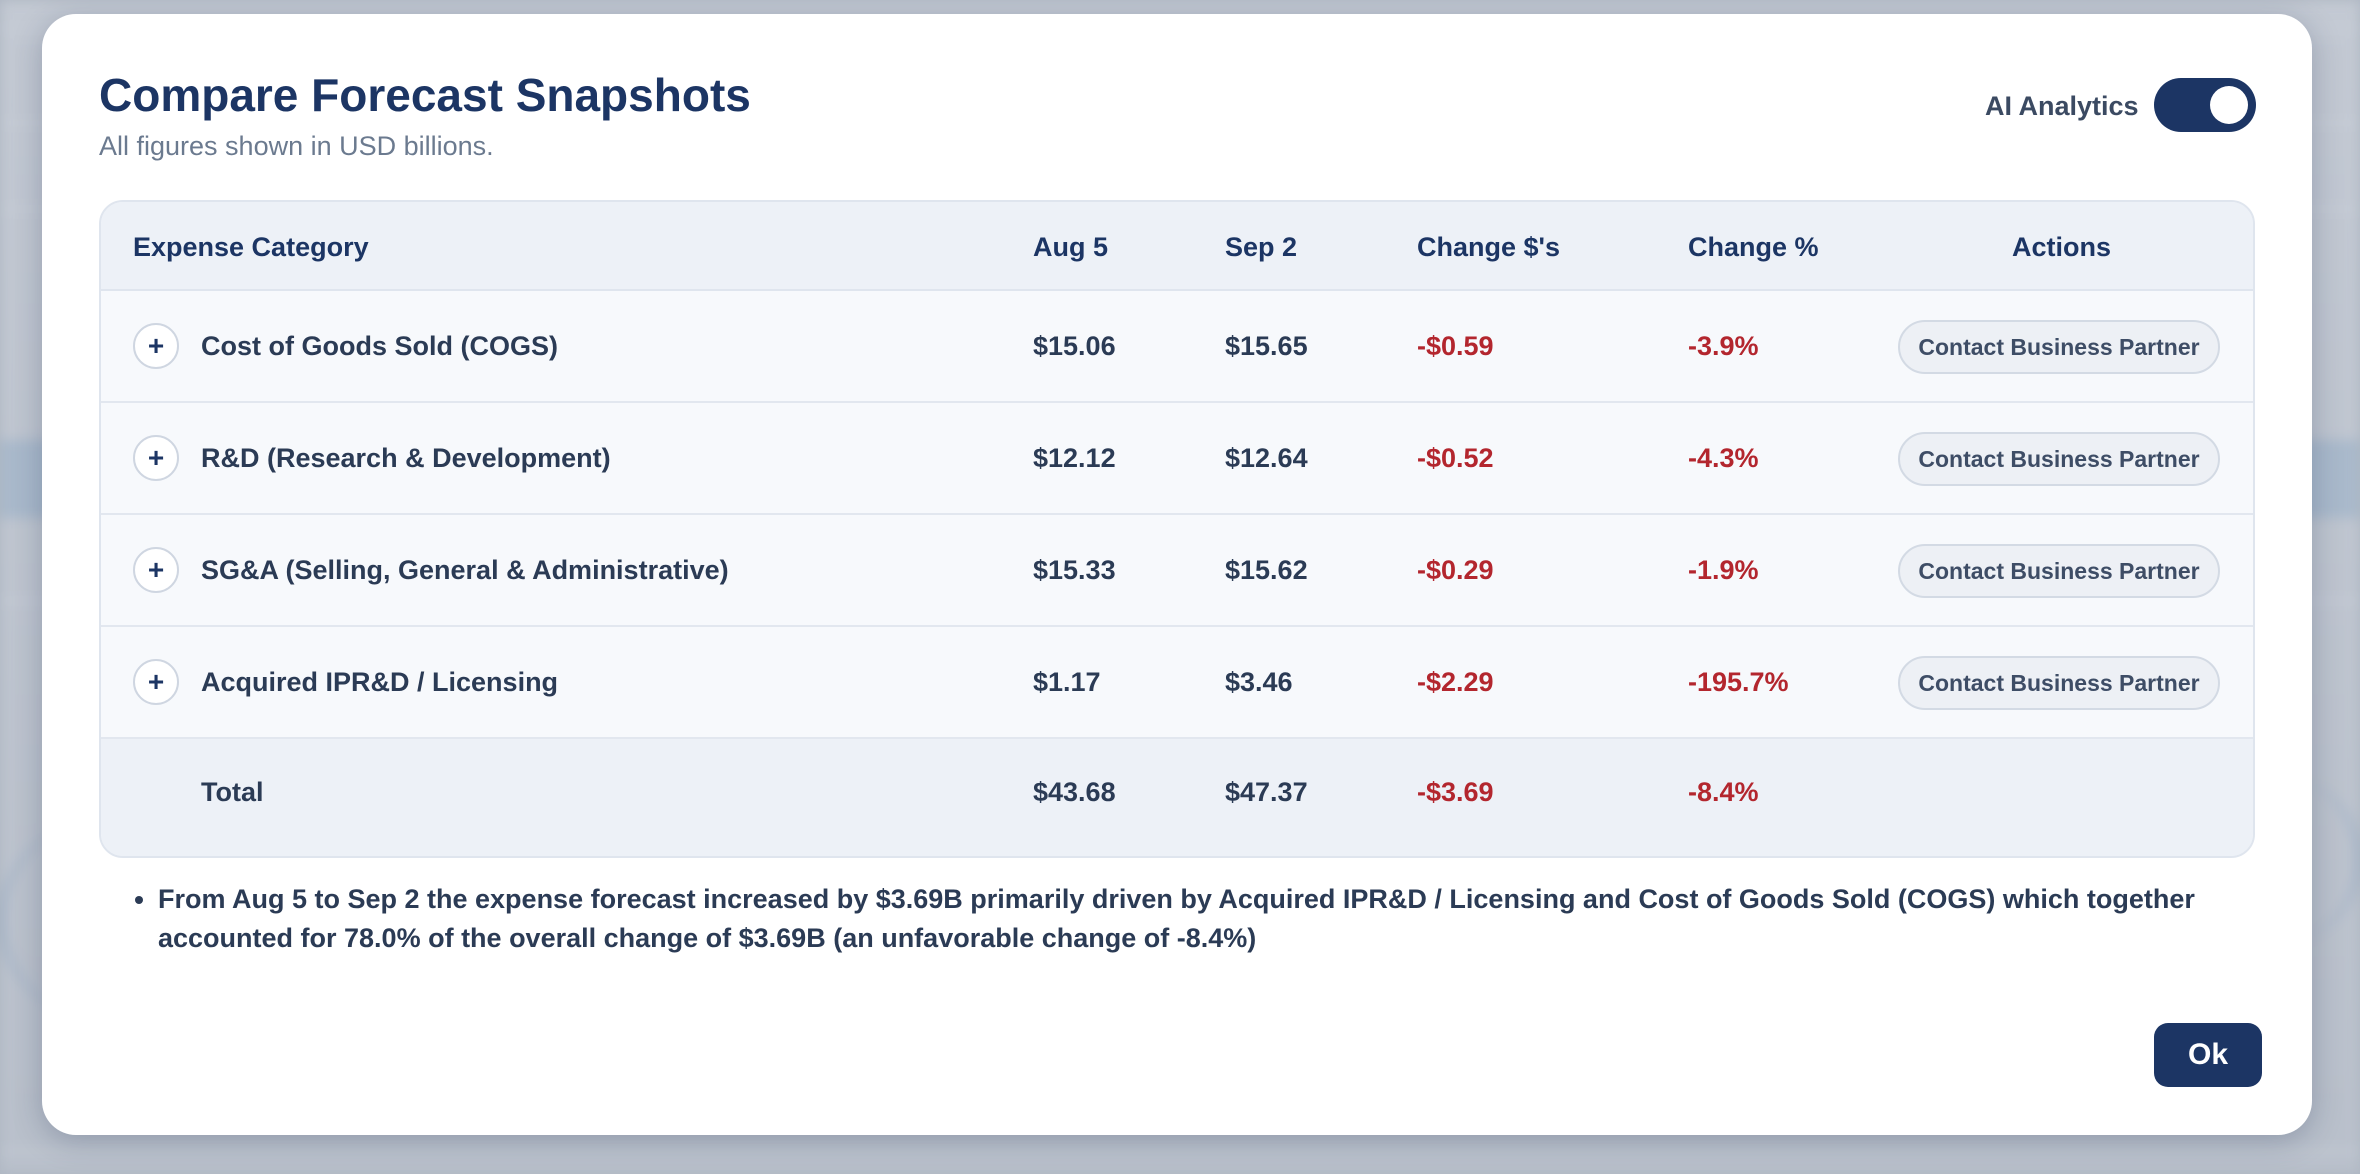 The image size is (2360, 1174). I want to click on change-dollars-value: -$2.29, so click(1455, 682).